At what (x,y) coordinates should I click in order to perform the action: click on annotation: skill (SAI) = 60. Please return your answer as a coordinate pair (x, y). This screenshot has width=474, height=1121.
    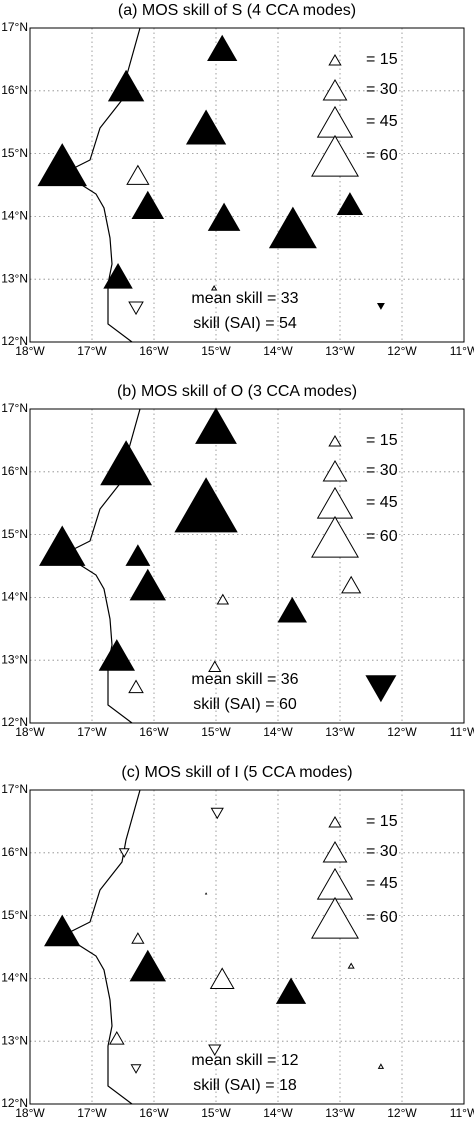
    Looking at the image, I should click on (245, 704).